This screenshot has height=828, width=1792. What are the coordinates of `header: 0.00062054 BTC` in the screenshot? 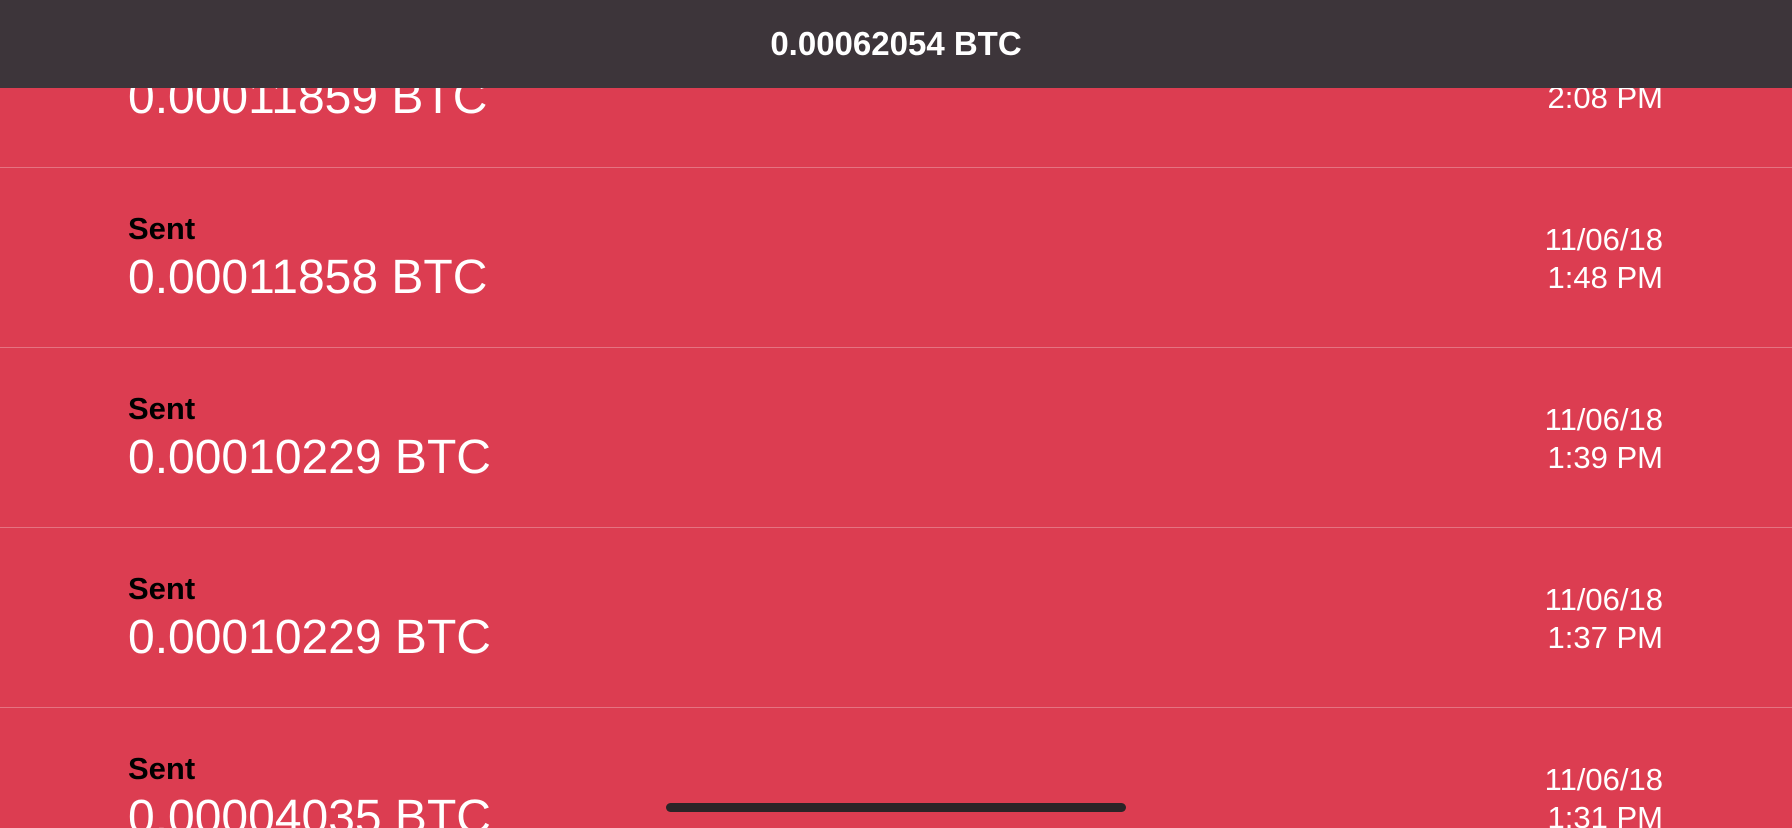 It's located at (896, 44).